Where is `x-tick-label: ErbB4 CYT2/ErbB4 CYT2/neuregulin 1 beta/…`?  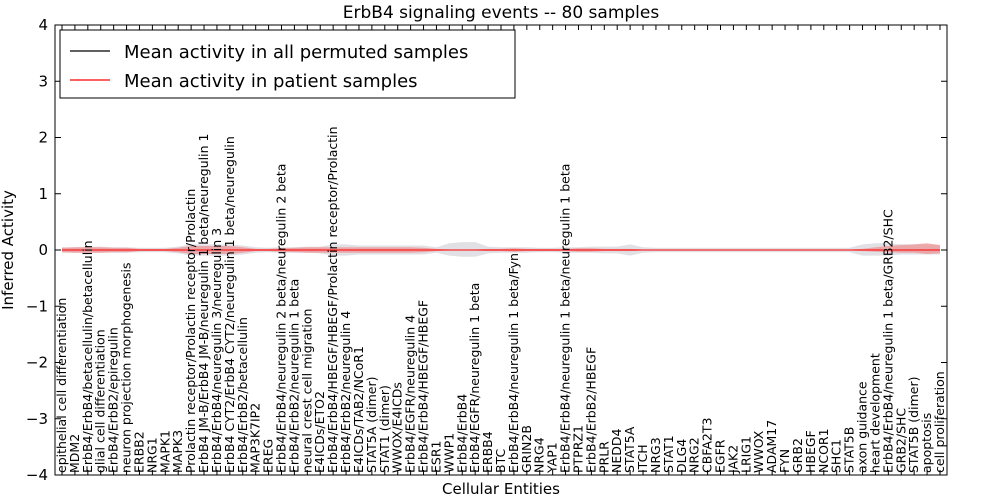
x-tick-label: ErbB4 CYT2/ErbB4 CYT2/neuregulin 1 beta/… is located at coordinates (229, 304).